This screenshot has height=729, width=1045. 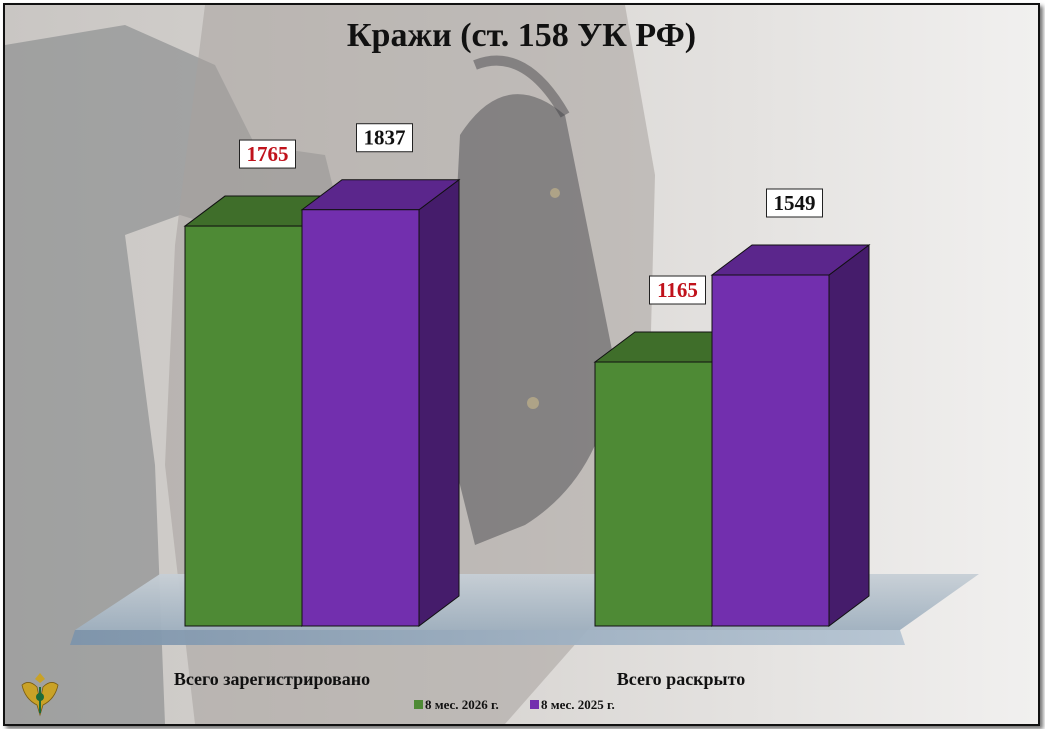 I want to click on bar-2025-registered, so click(x=380, y=402).